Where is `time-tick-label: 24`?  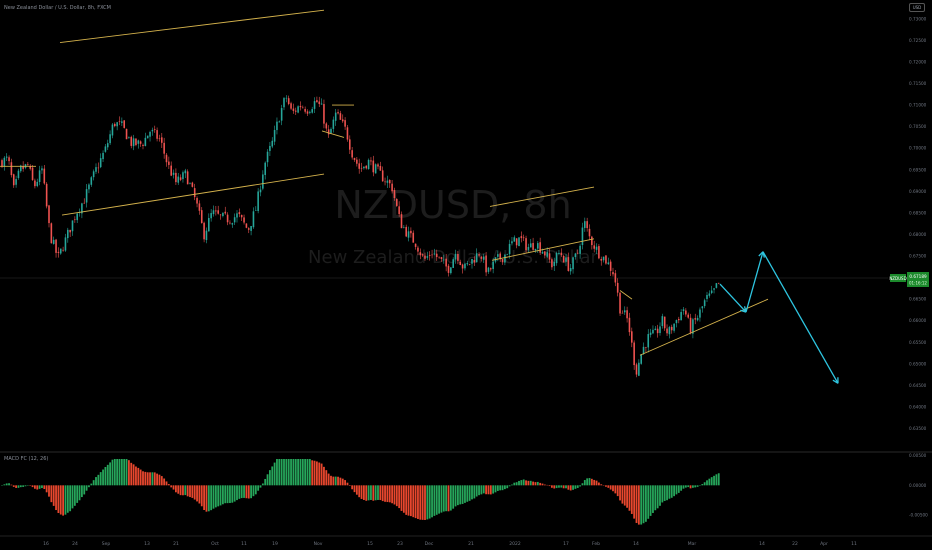 time-tick-label: 24 is located at coordinates (75, 544).